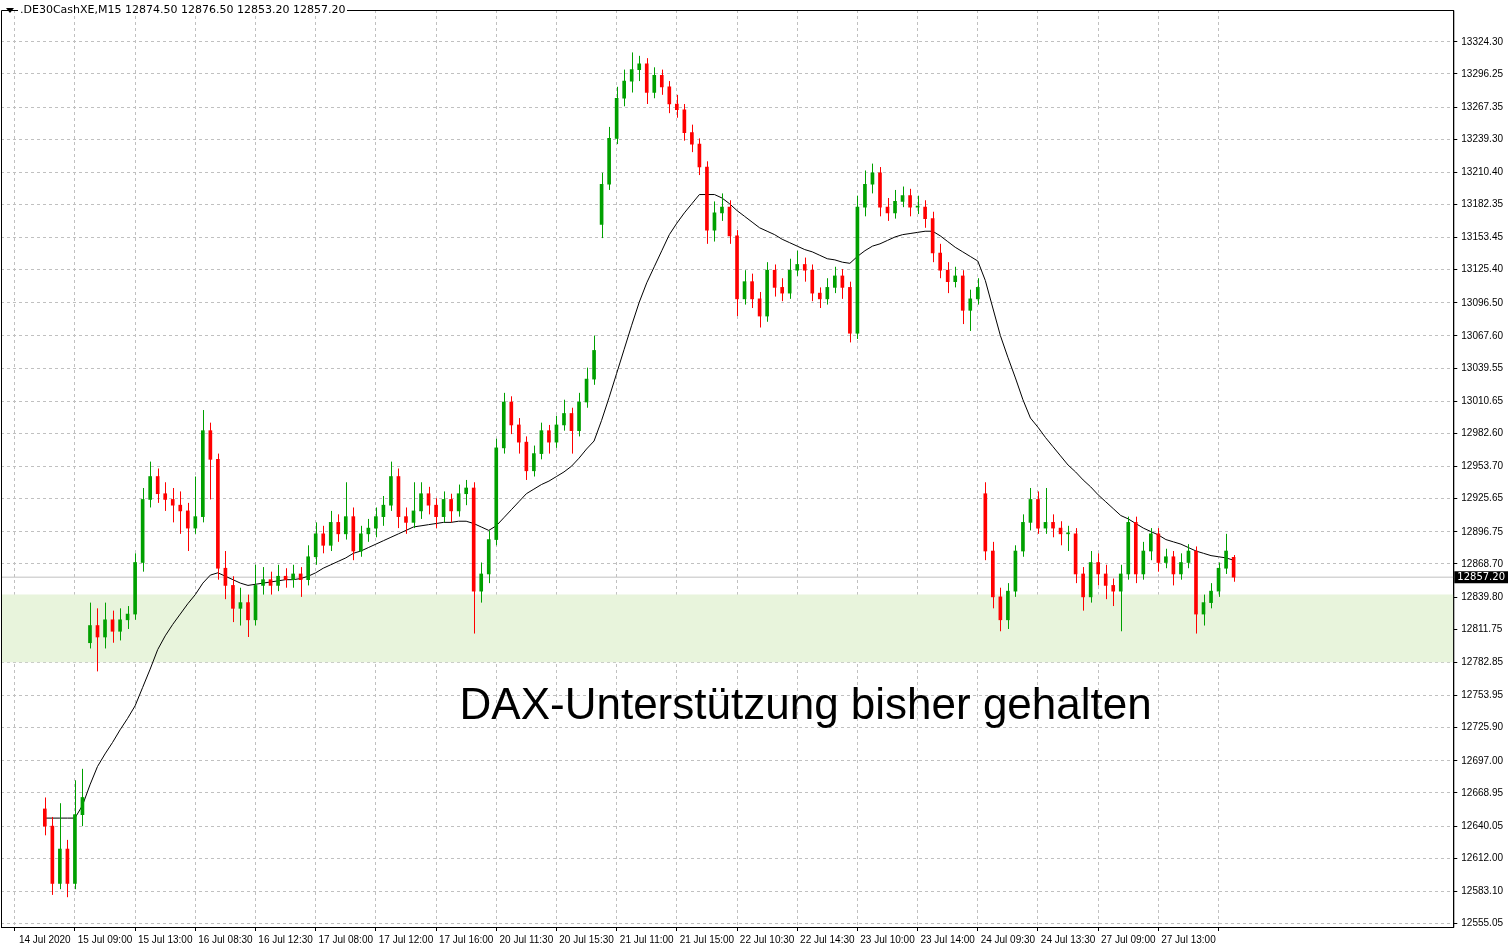  Describe the element at coordinates (1482, 73) in the screenshot. I see `y-tick-label: 13296.25` at that location.